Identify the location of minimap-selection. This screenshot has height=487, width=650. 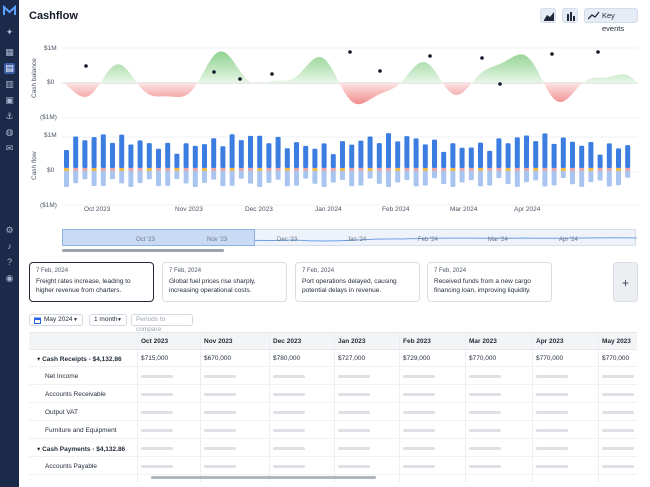
(158, 237).